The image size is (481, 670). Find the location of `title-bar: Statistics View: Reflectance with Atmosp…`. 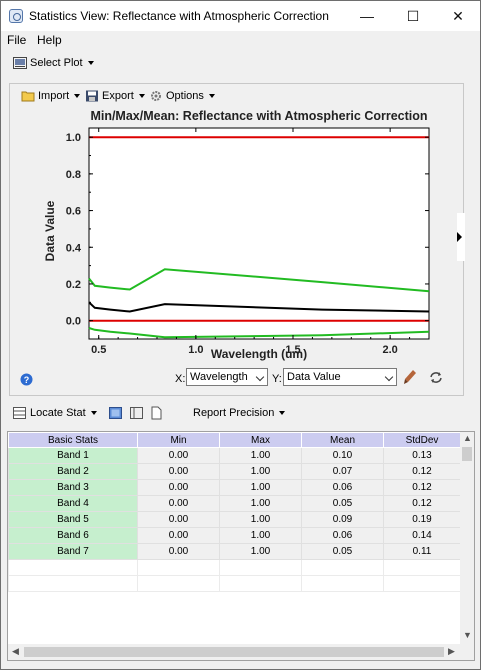

title-bar: Statistics View: Reflectance with Atmosp… is located at coordinates (240, 16).